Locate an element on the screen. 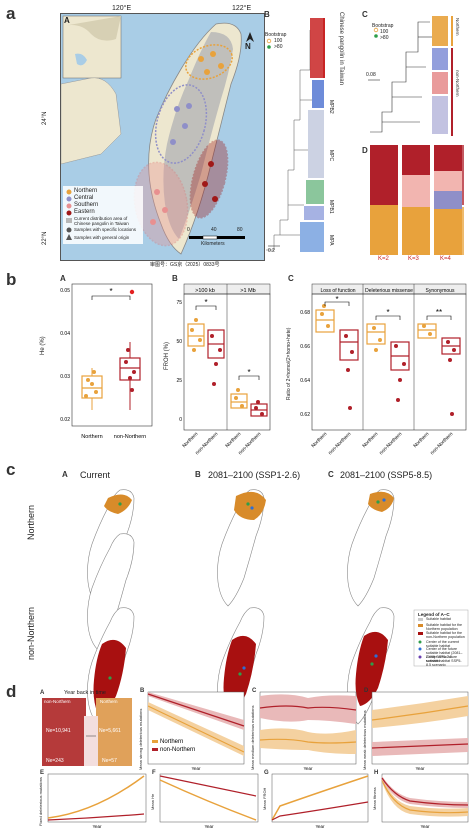 This screenshot has width=472, height=831. demographic-model is located at coordinates (87, 732).